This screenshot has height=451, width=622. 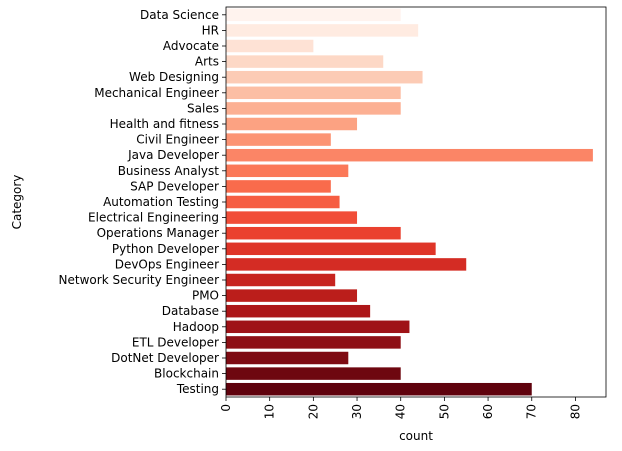 What do you see at coordinates (278, 186) in the screenshot?
I see `bar-sap-developer` at bounding box center [278, 186].